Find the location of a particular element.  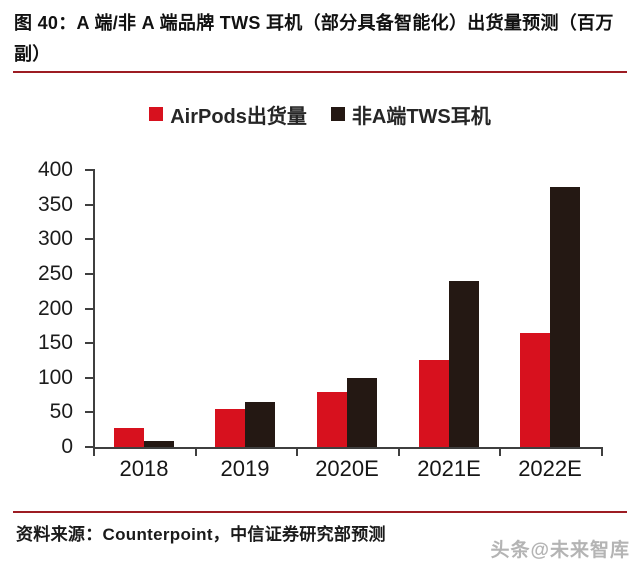

bar-non-a-tws-2021e is located at coordinates (464, 364).